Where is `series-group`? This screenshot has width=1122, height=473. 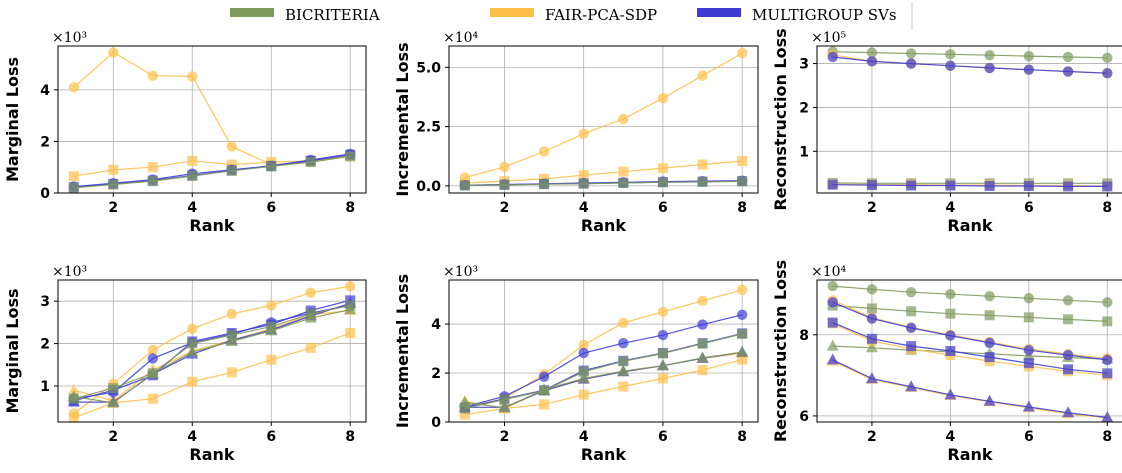 series-group is located at coordinates (603, 119).